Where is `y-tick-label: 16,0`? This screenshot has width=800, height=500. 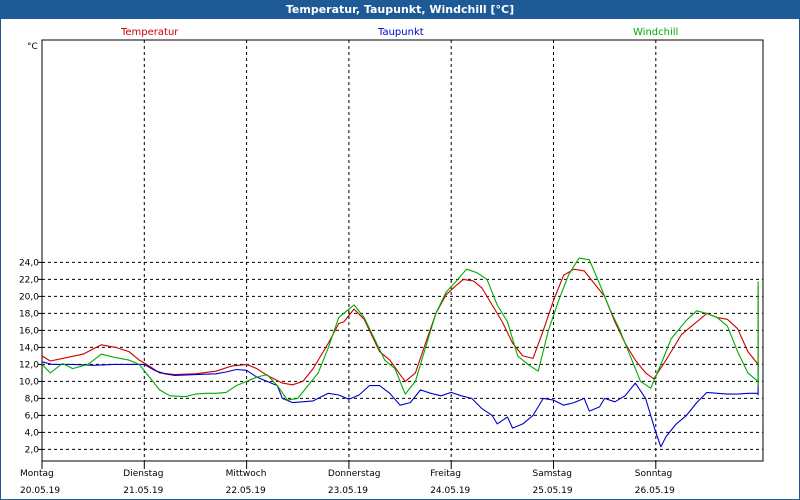 y-tick-label: 16,0 is located at coordinates (29, 331).